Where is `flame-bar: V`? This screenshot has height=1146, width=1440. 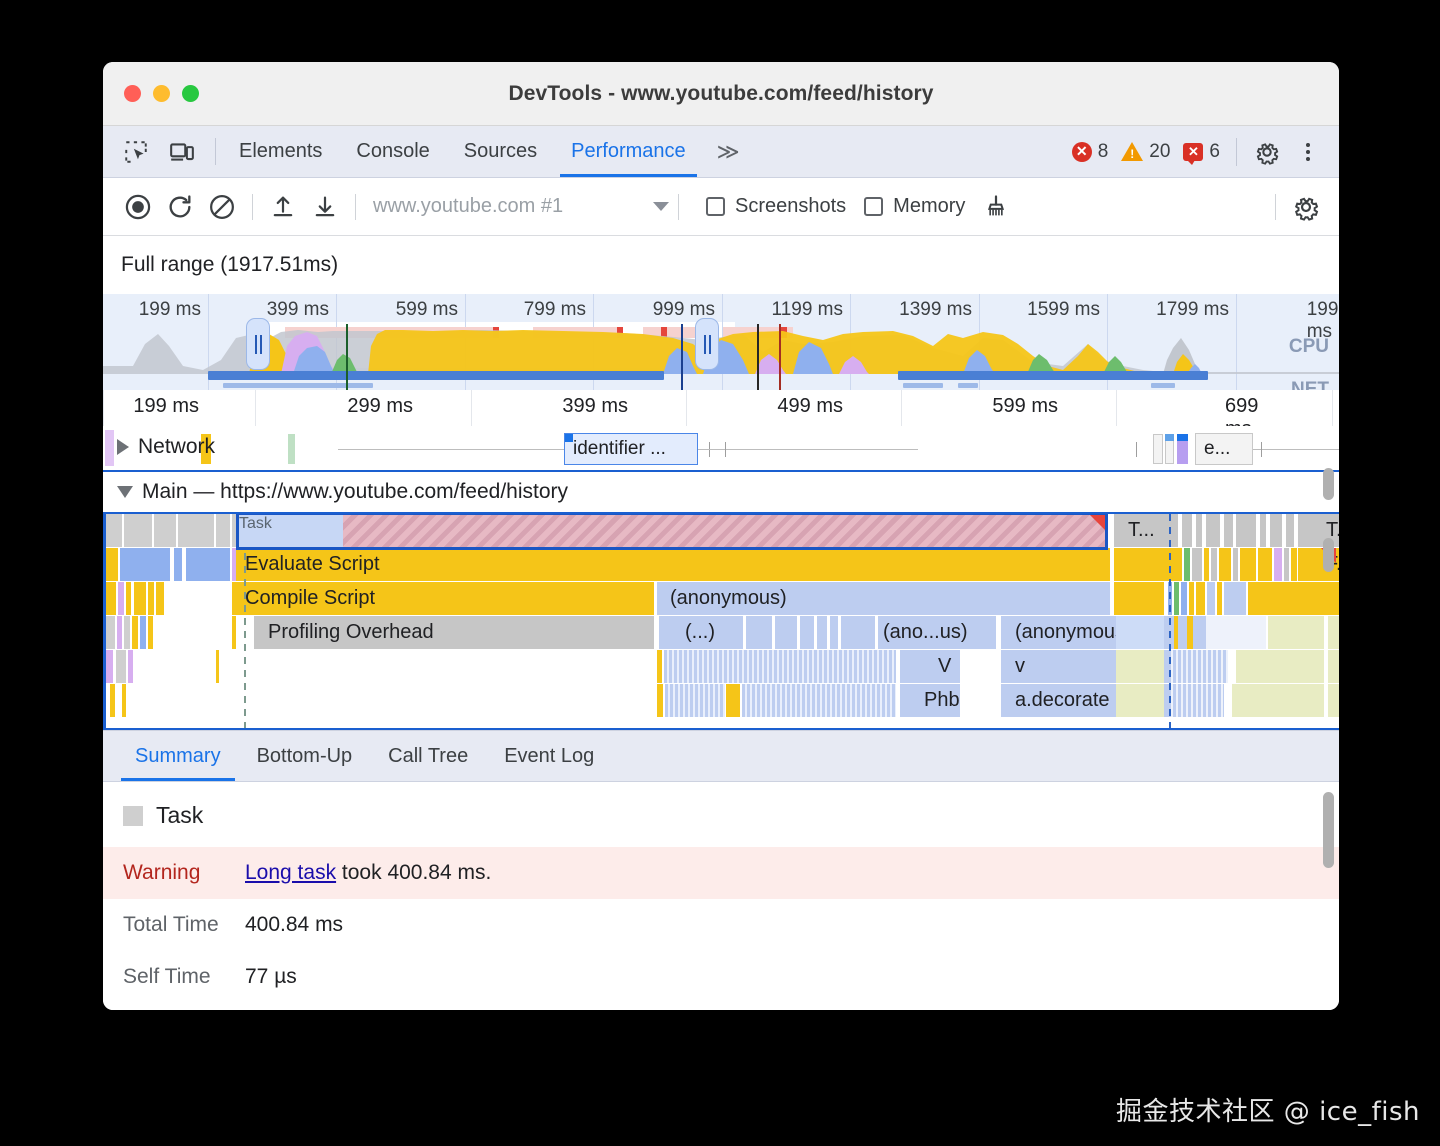
flame-bar: V is located at coordinates (930, 666).